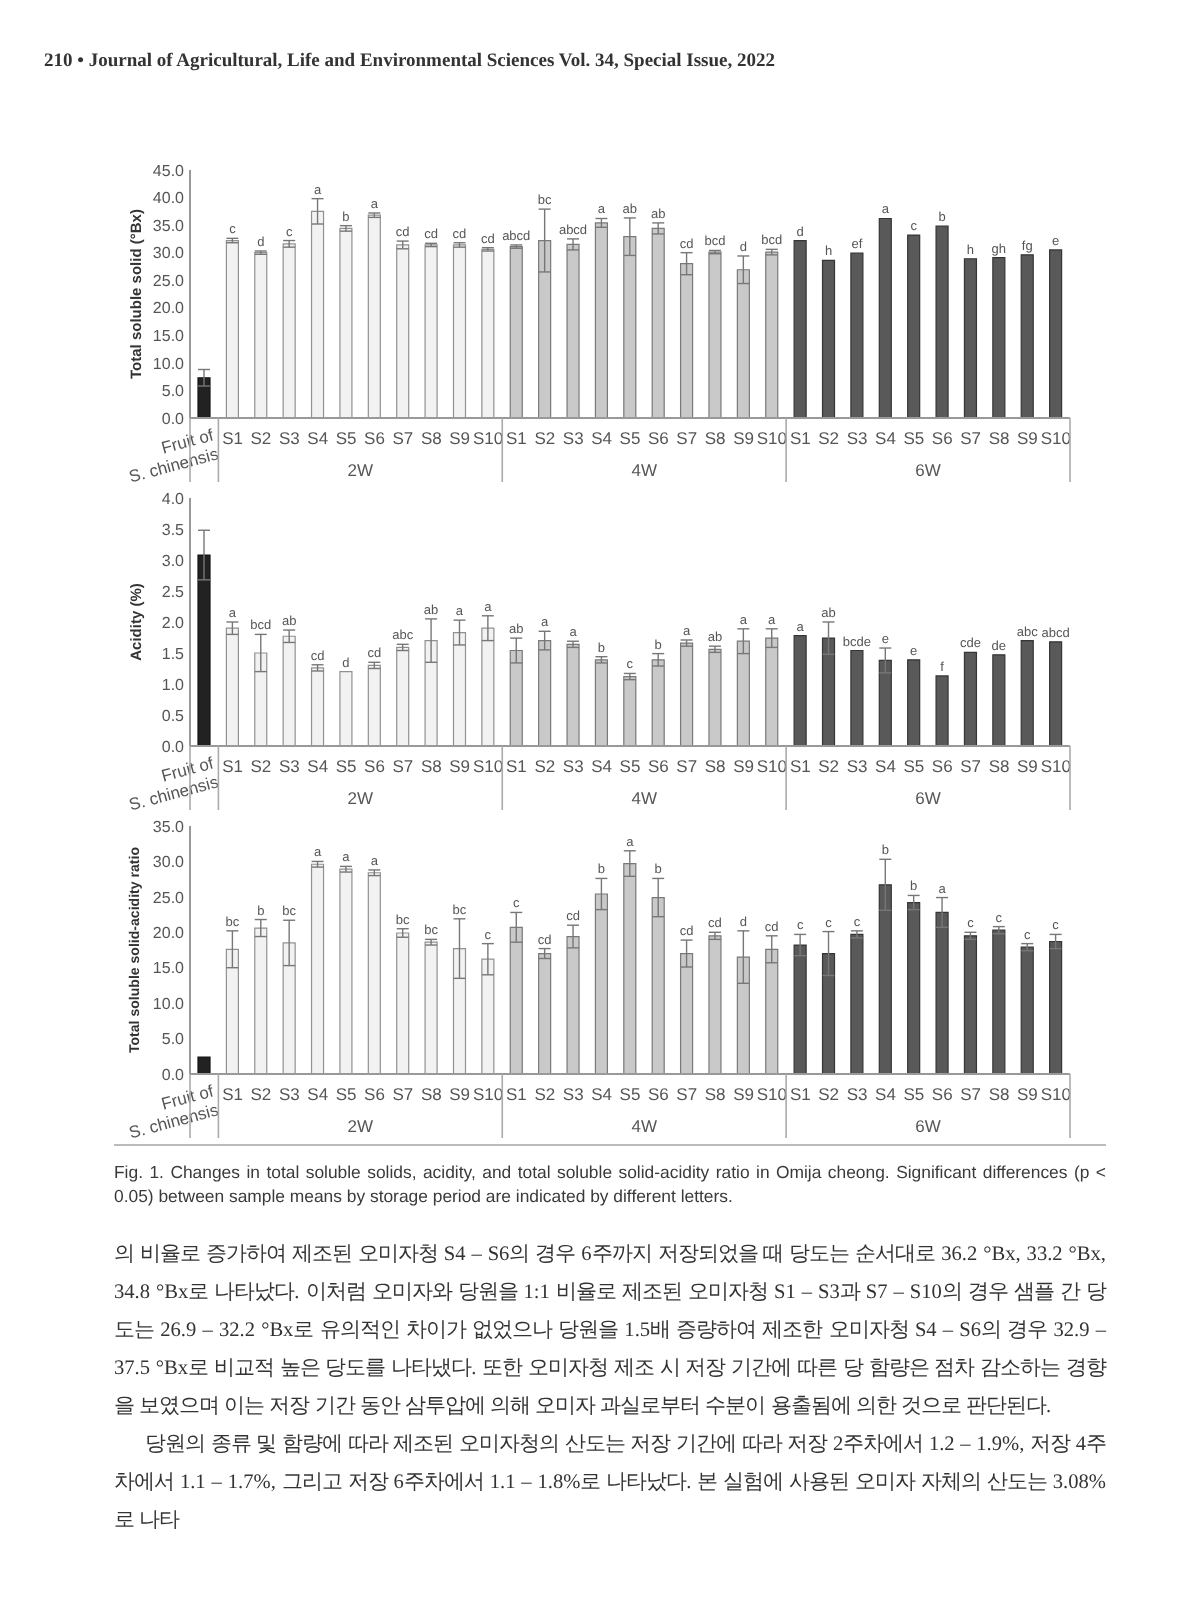 This screenshot has height=1600, width=1186. Describe the element at coordinates (173, 529) in the screenshot. I see `y-tick-label: 3.5` at that location.